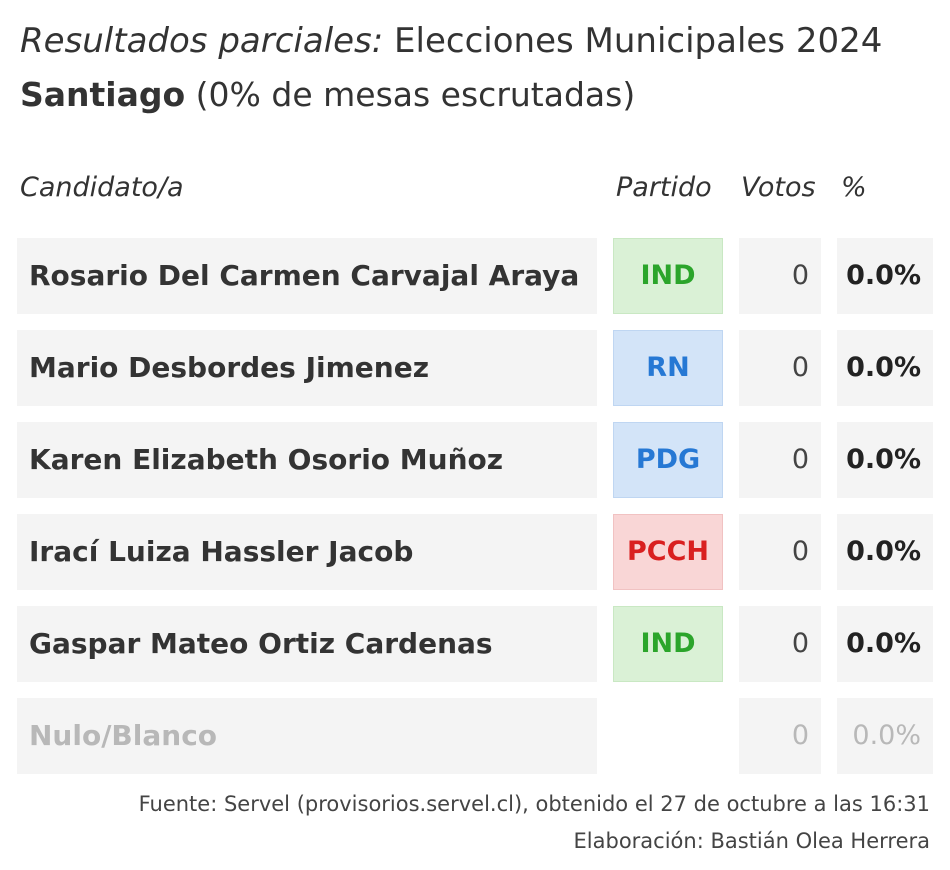  I want to click on candidate-name: Irací Luiza Hassler Jacob, so click(307, 552).